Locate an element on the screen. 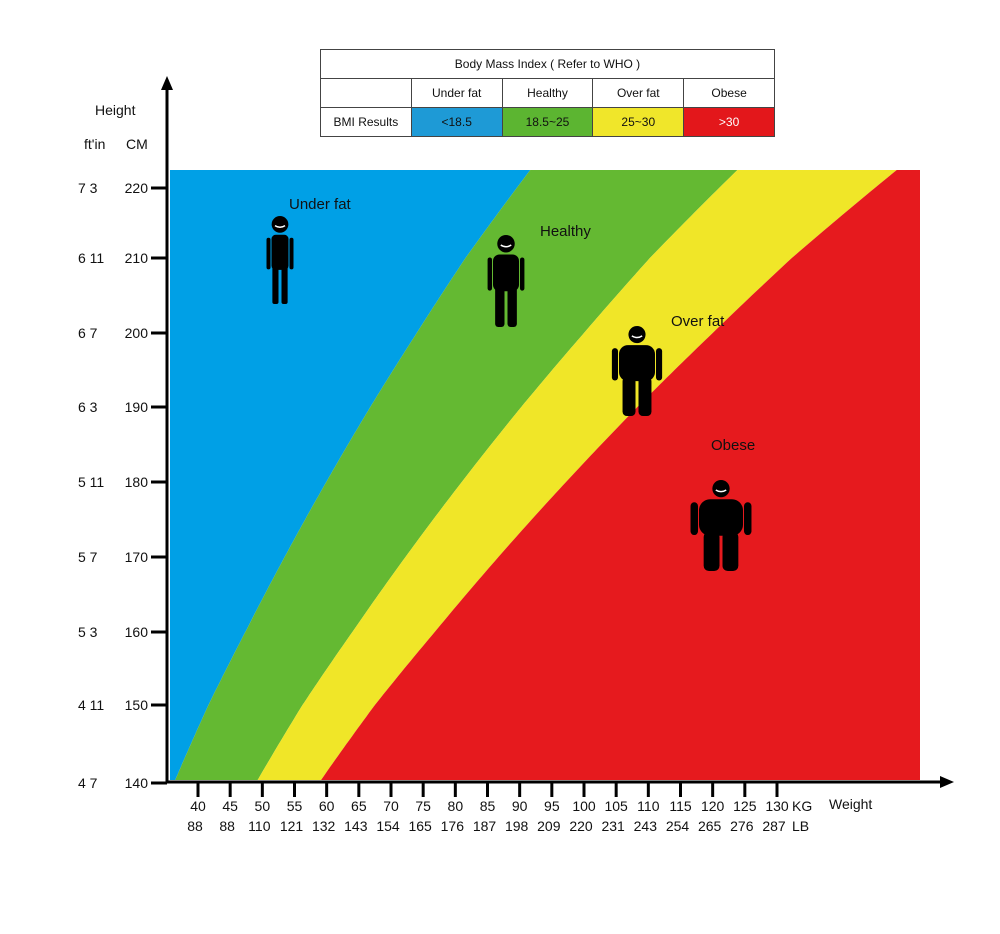  x-tick-label-kg: 95 is located at coordinates (552, 806).